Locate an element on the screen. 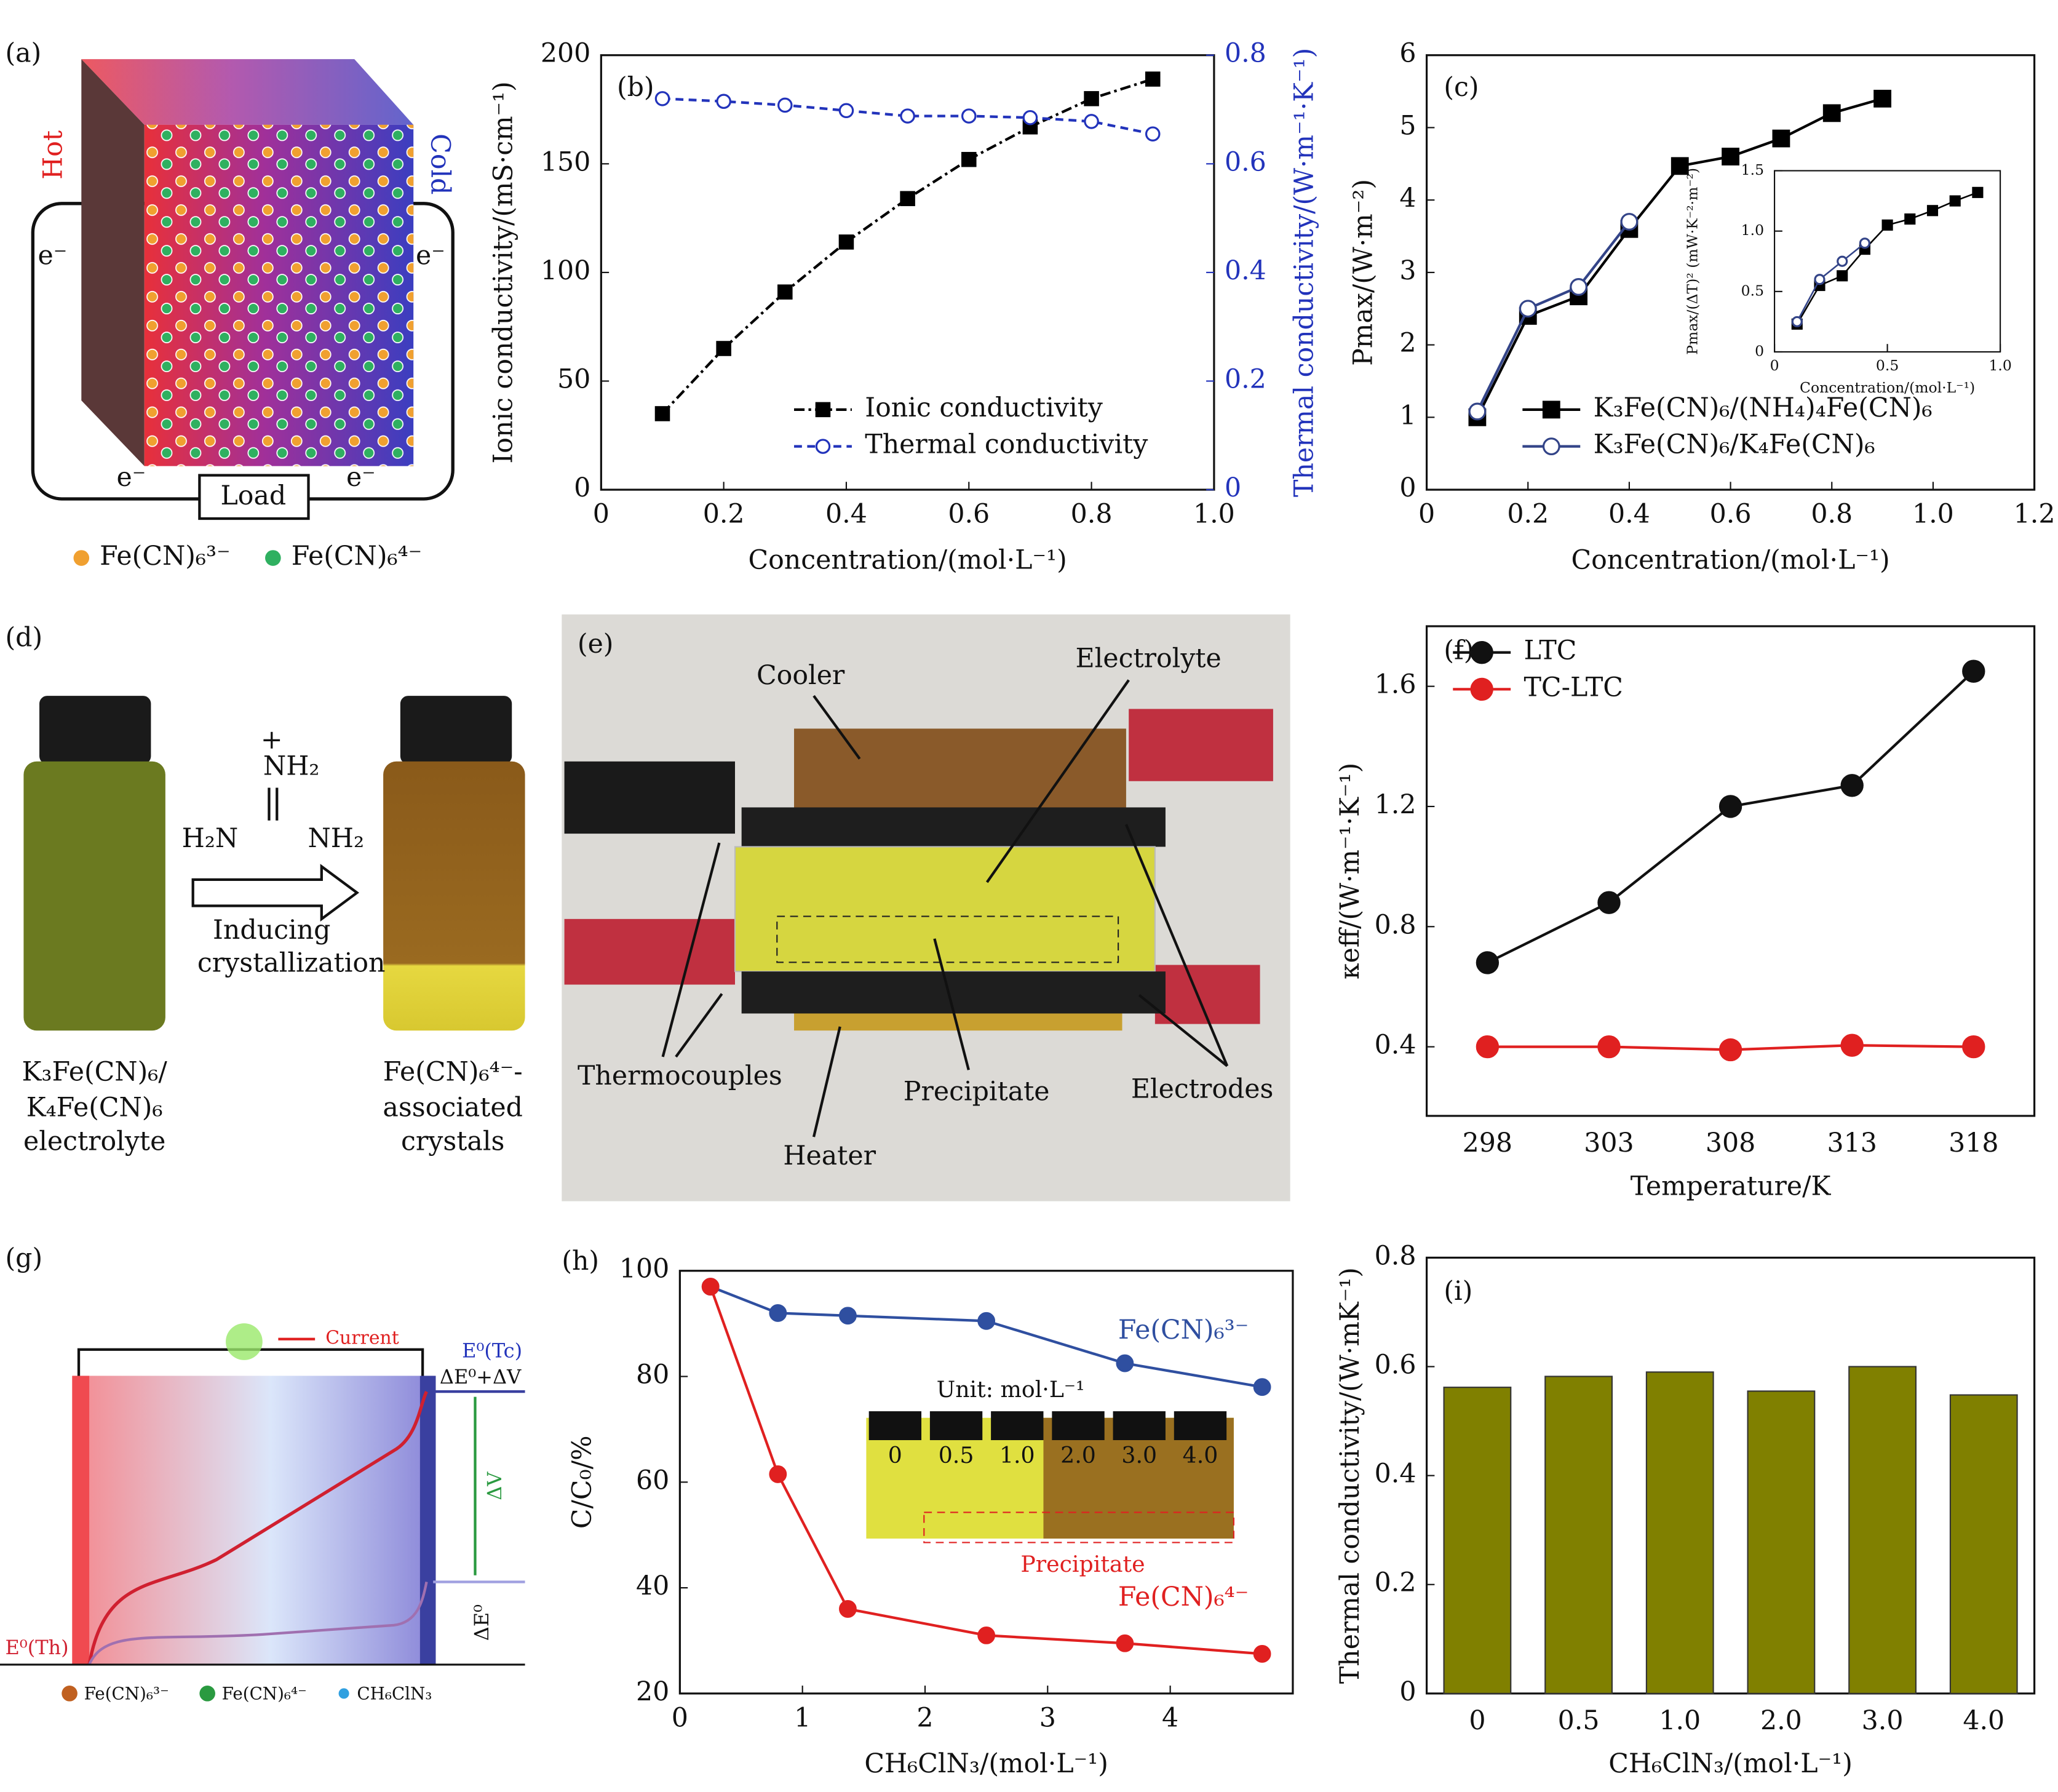  callout: Thermocouples is located at coordinates (680, 1076).